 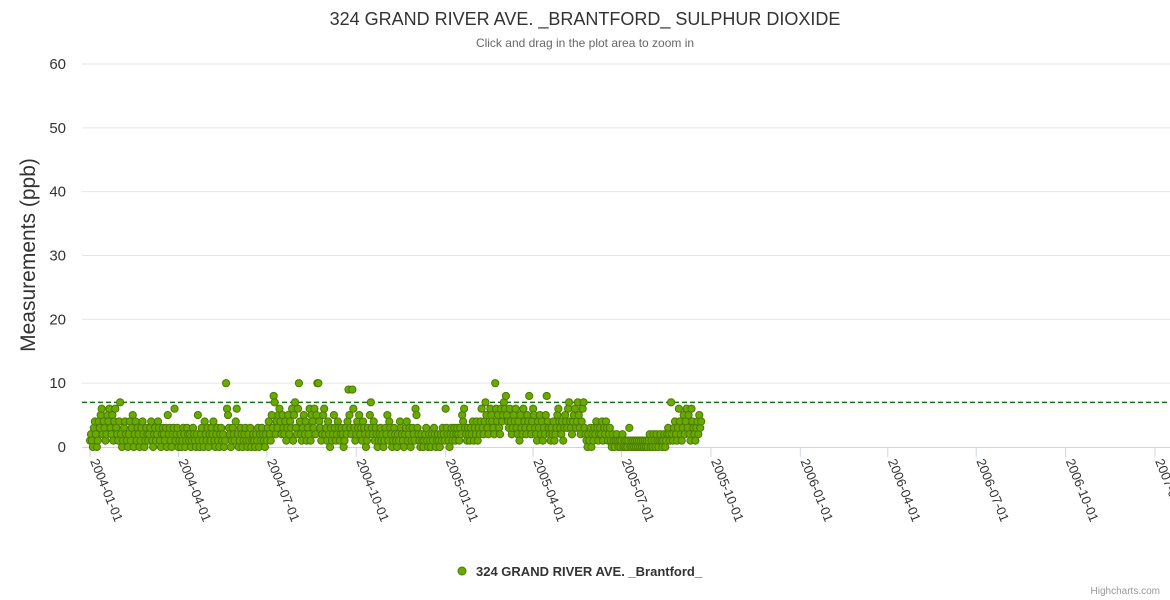 I want to click on y-axis-label: Measurements (ppb), so click(x=28, y=255).